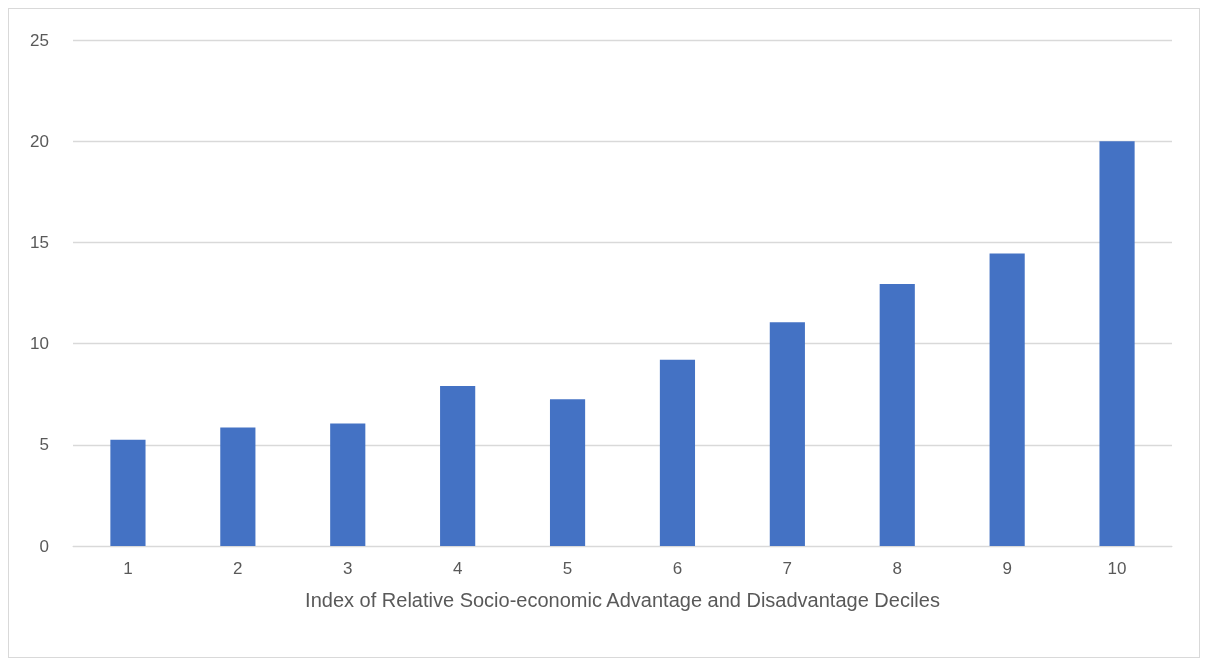  I want to click on x-tick-label: 9, so click(1007, 568).